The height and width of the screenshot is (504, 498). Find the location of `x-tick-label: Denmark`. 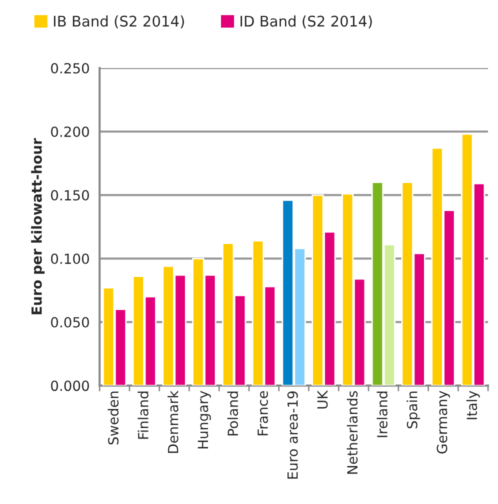

x-tick-label: Denmark is located at coordinates (173, 421).